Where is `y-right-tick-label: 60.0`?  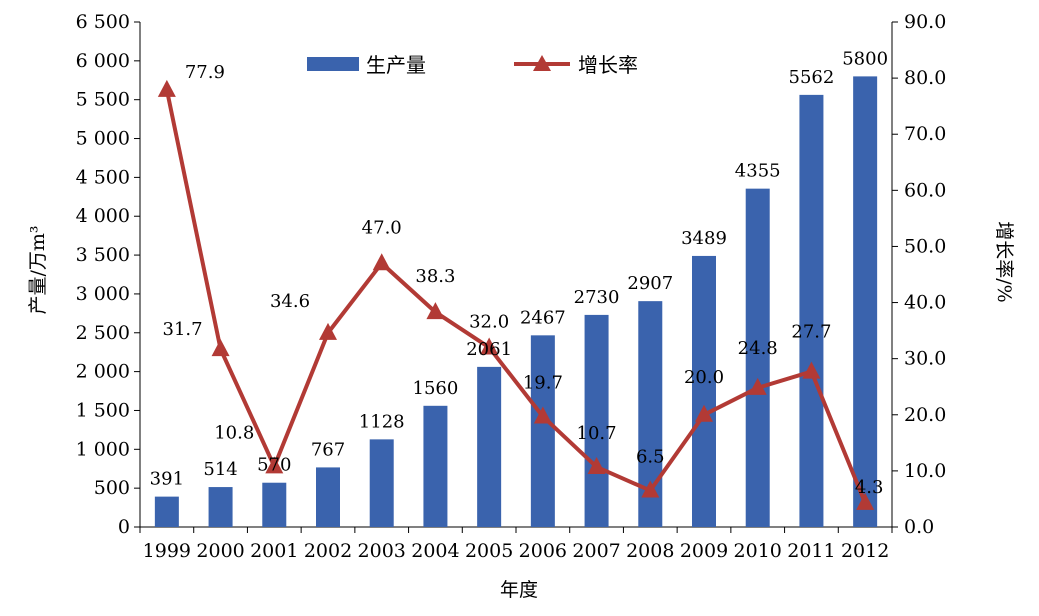
y-right-tick-label: 60.0 is located at coordinates (925, 190).